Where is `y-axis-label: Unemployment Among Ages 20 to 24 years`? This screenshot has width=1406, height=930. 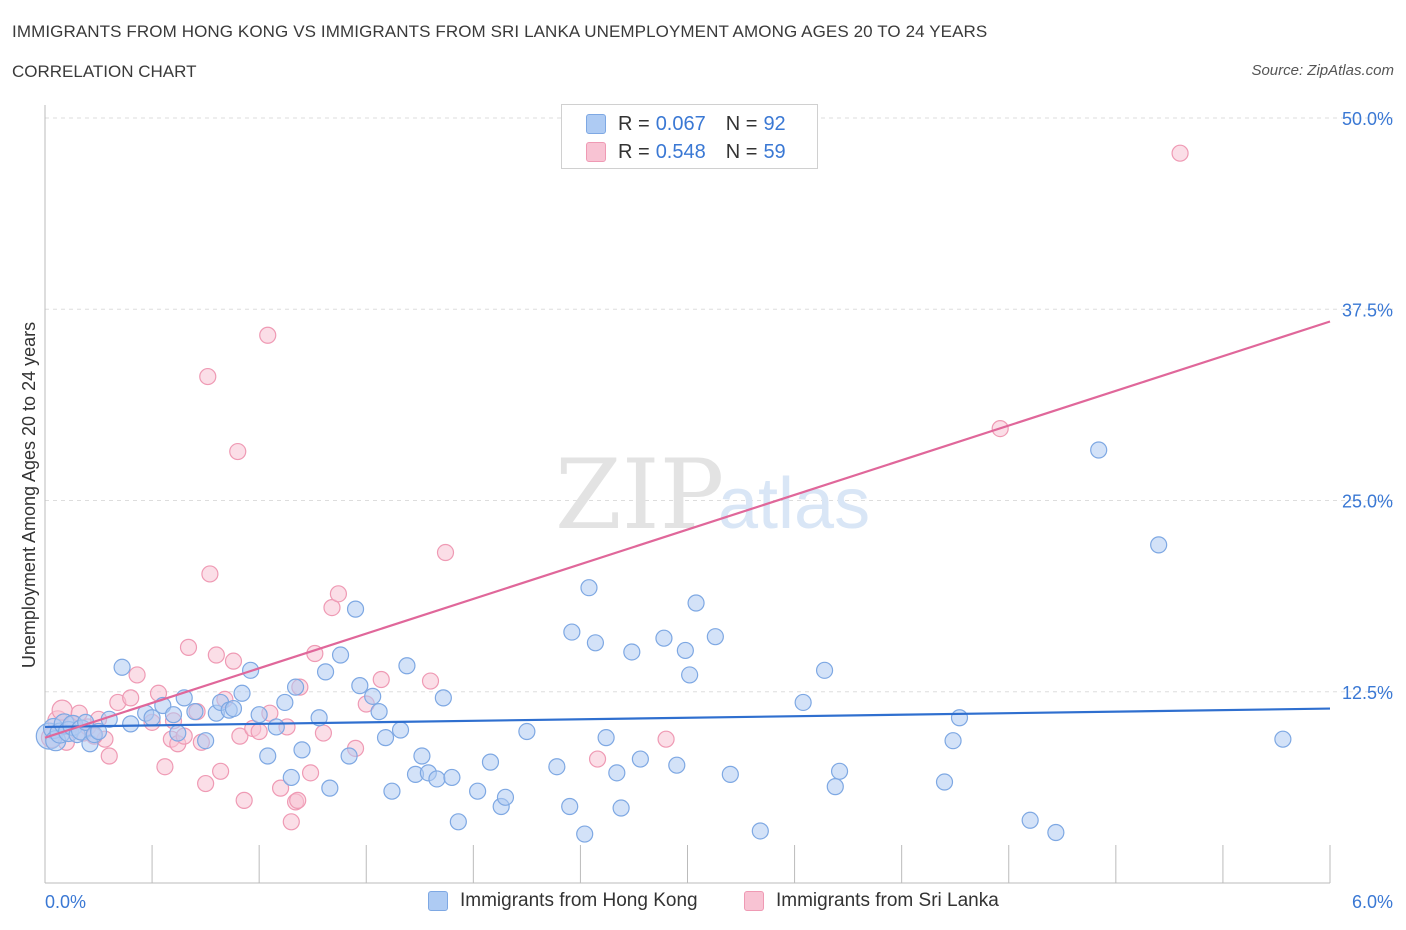
y-axis-label: Unemployment Among Ages 20 to 24 years is located at coordinates (29, 495).